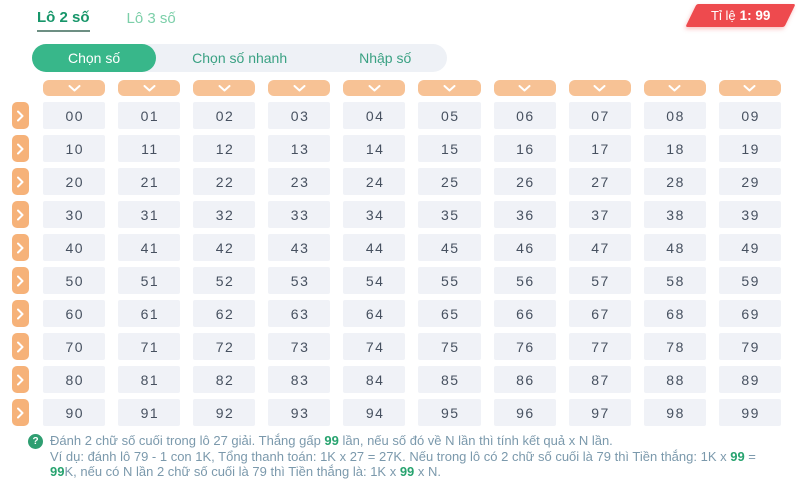  Describe the element at coordinates (749, 280) in the screenshot. I see `number-cell-59: 59` at that location.